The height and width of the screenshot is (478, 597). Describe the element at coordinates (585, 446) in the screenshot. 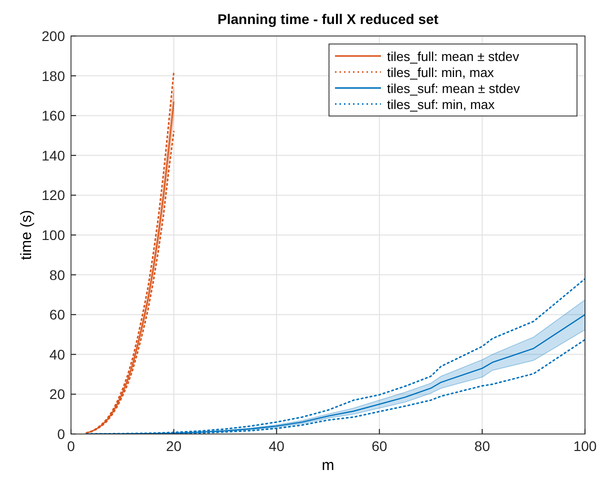

I see `x-tick-label: 100` at that location.